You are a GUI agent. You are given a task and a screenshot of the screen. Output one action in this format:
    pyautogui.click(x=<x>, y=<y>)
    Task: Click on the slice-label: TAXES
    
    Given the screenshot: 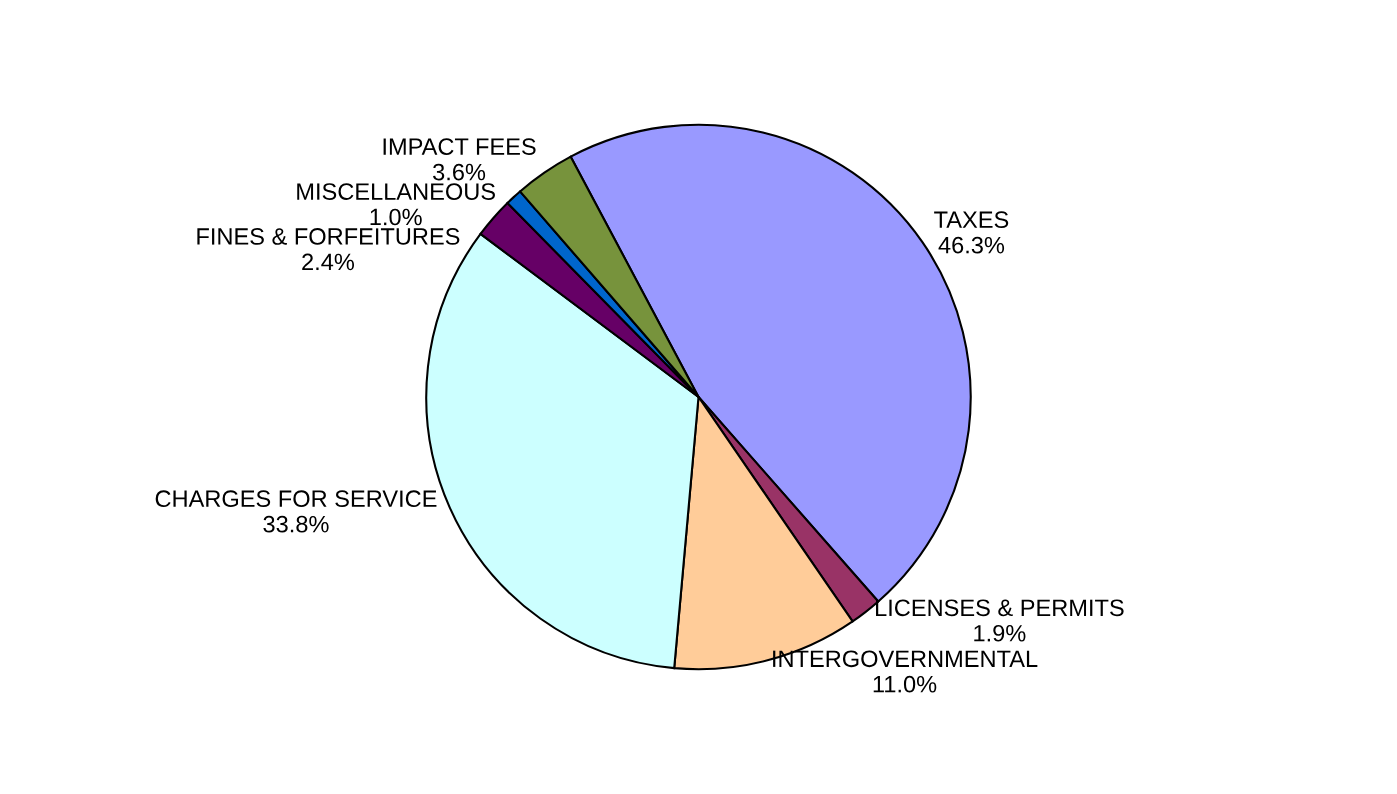 What is the action you would take?
    pyautogui.click(x=971, y=220)
    